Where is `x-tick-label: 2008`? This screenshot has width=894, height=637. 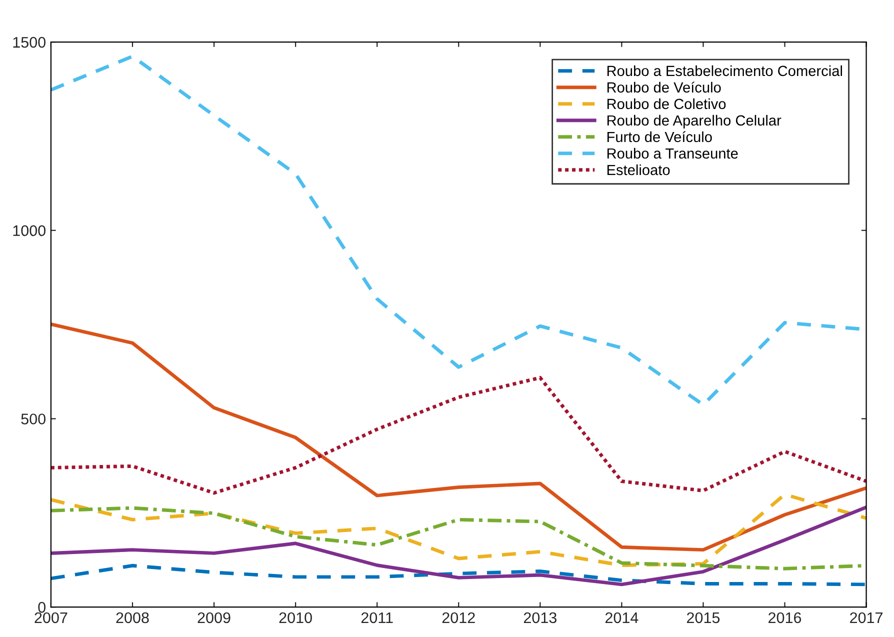 x-tick-label: 2008 is located at coordinates (132, 618).